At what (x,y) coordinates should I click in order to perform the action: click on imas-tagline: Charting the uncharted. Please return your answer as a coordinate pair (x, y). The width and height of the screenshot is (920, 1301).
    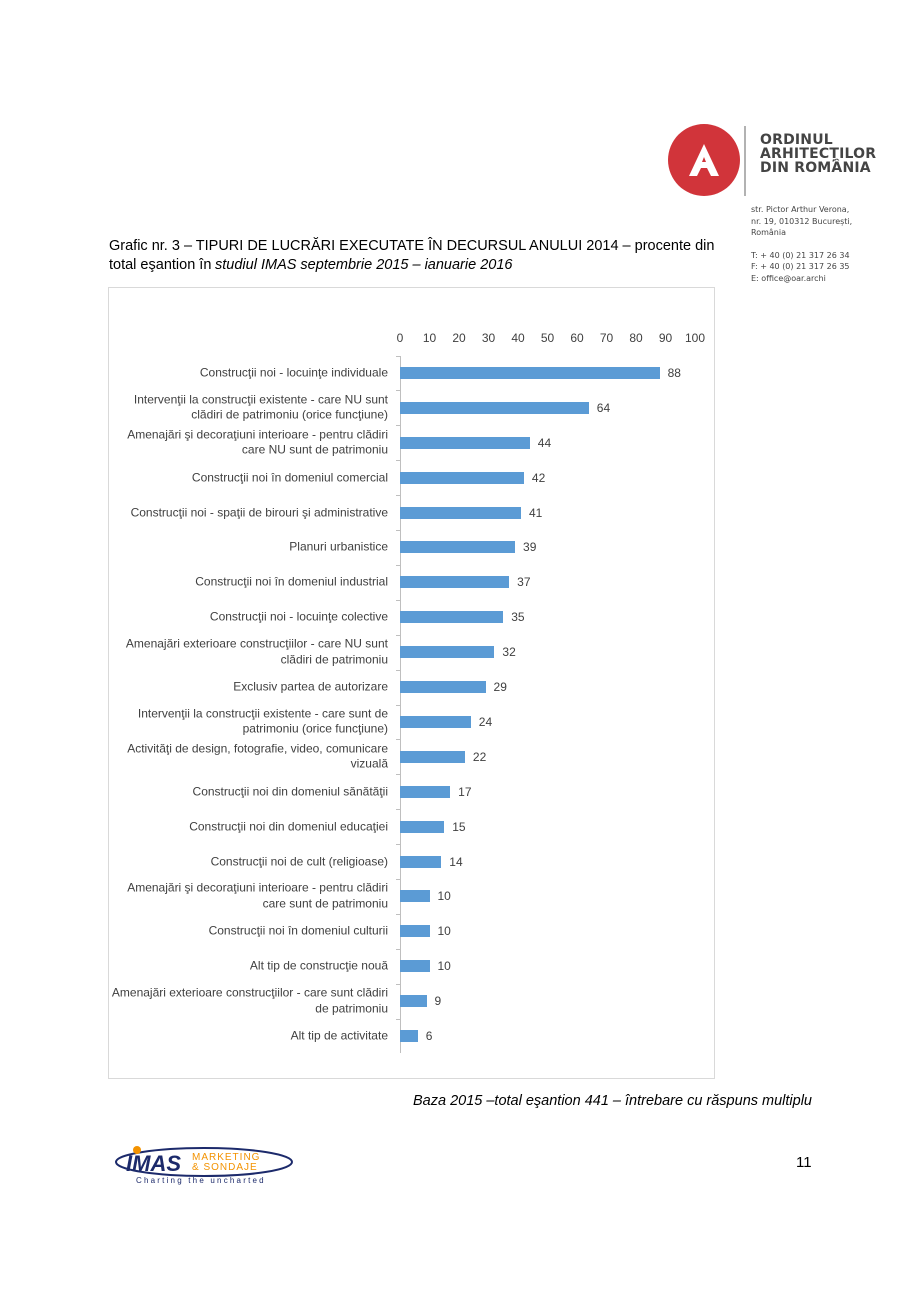
    Looking at the image, I should click on (201, 1180).